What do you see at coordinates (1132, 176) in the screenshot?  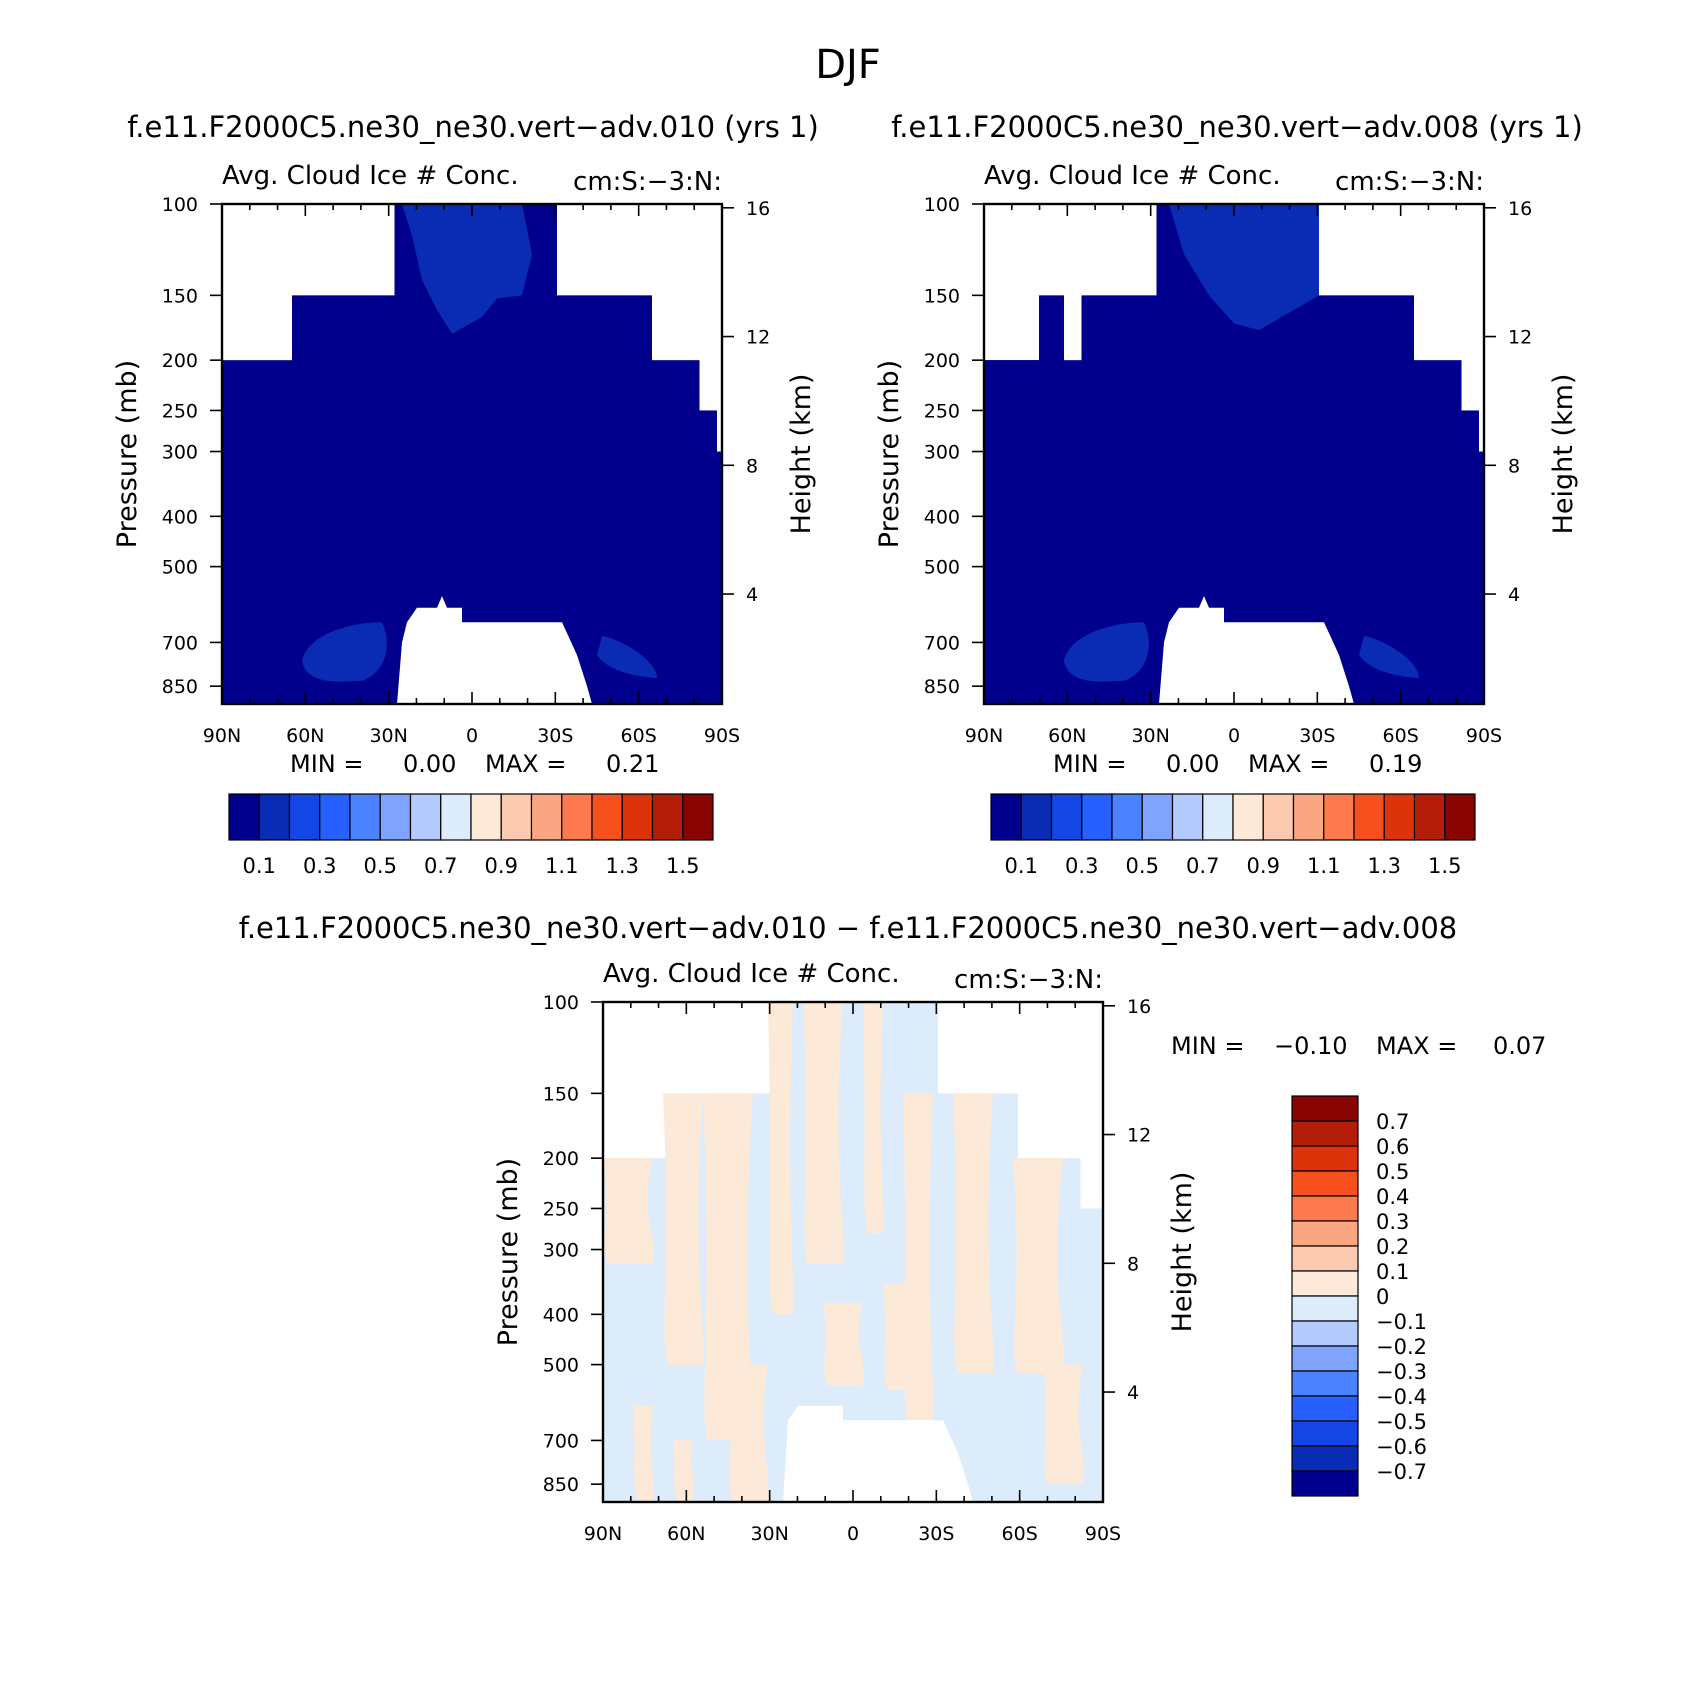 I see `b-variable-title: Avg. Cloud Ice # Conc.` at bounding box center [1132, 176].